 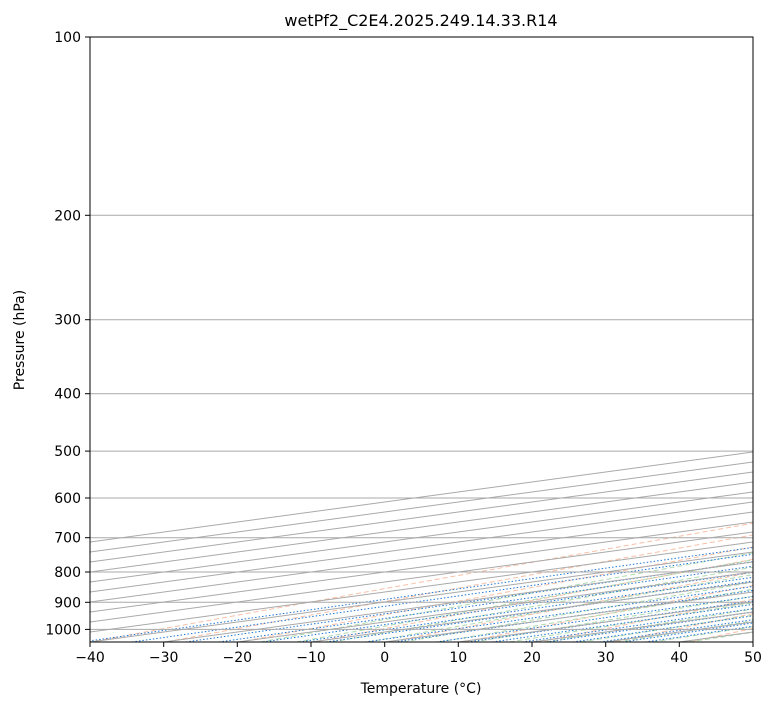 I want to click on chart-title: wetPf2_C2E4.2025.249.14.33.R14, so click(x=420, y=21).